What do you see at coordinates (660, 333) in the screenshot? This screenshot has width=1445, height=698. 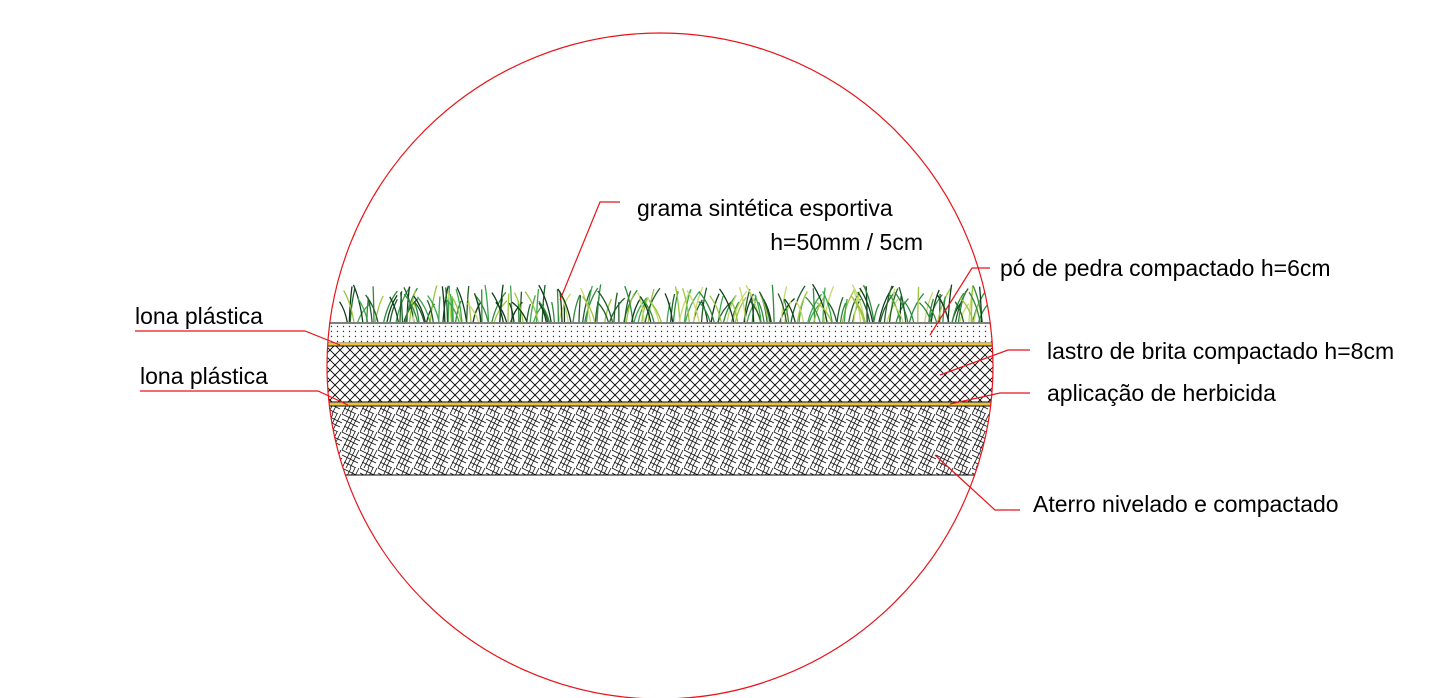 I see `stone-dust-layer` at bounding box center [660, 333].